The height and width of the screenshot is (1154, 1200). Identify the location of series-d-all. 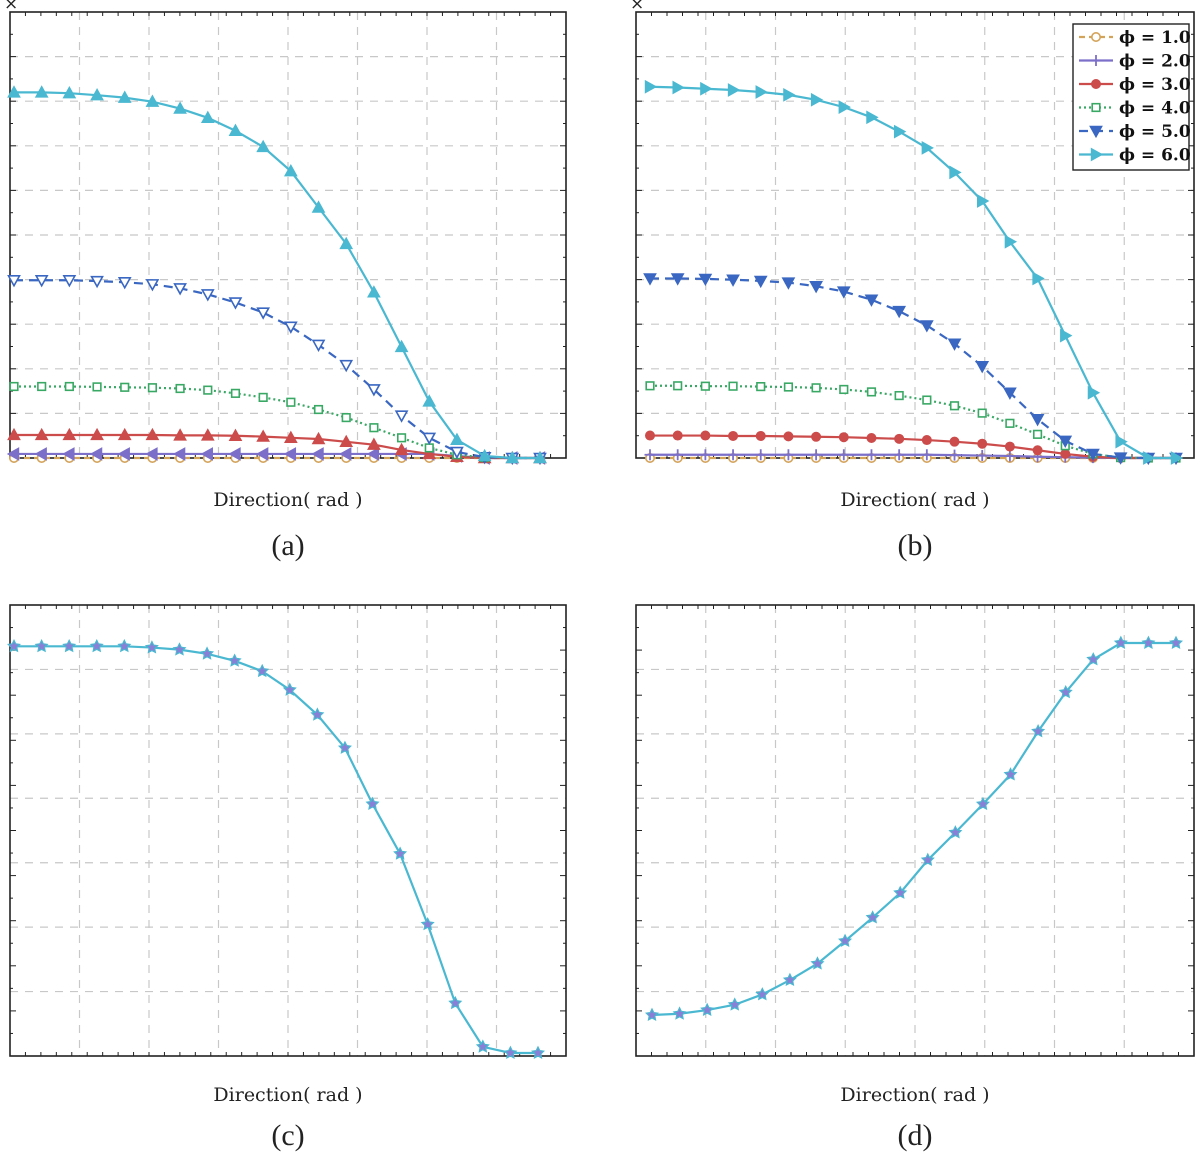
(914, 828).